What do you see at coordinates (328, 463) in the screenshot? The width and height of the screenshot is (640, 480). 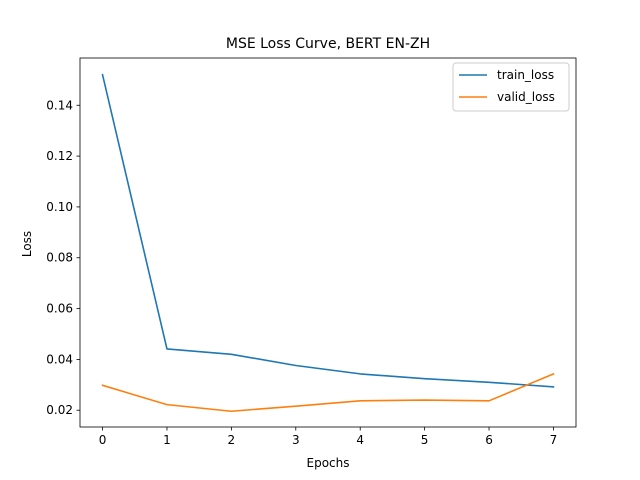 I see `x-axis-label: Epochs` at bounding box center [328, 463].